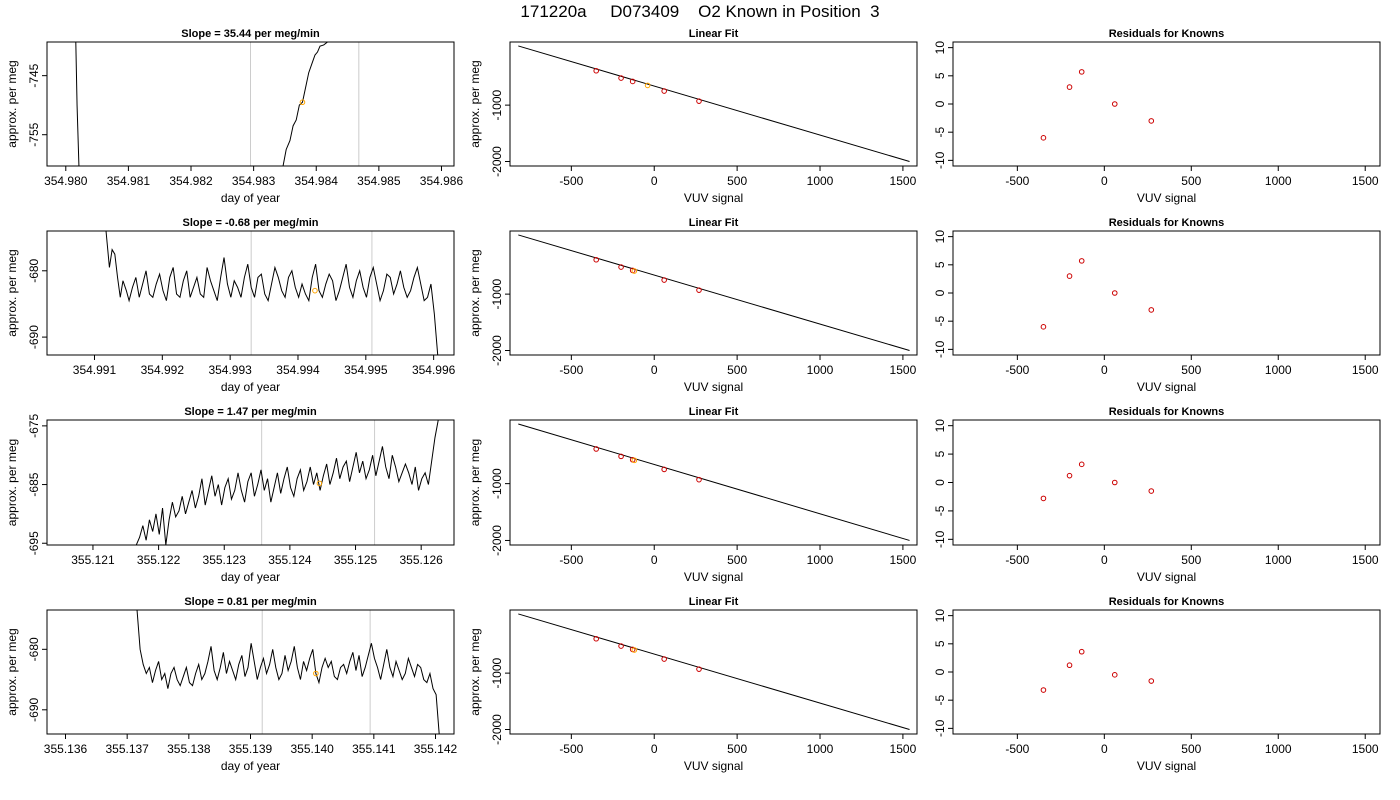 The height and width of the screenshot is (800, 1400). What do you see at coordinates (66, 749) in the screenshot?
I see `x-tick-label: 355.136` at bounding box center [66, 749].